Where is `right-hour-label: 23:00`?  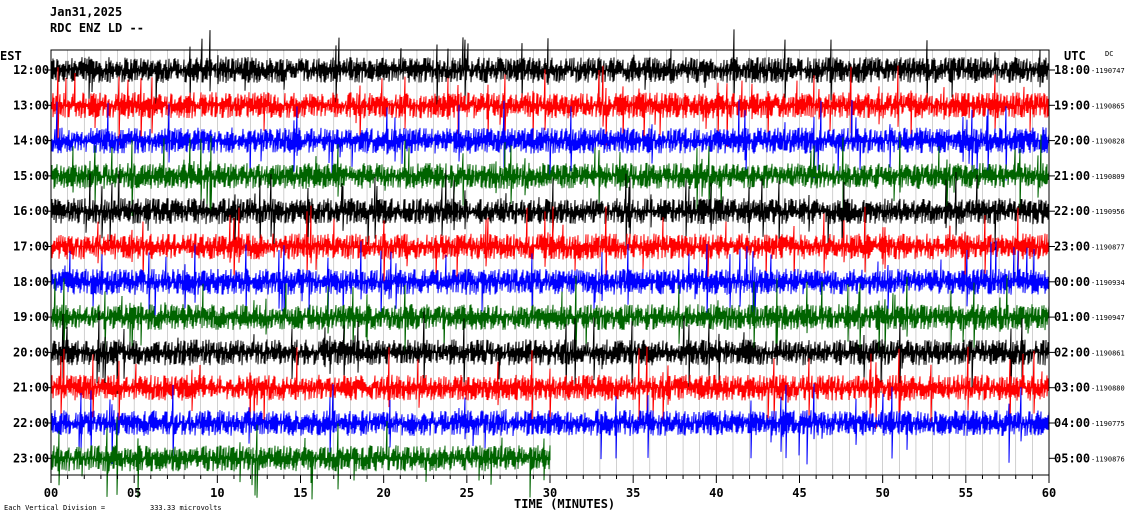
right-hour-label: 23:00 is located at coordinates (1072, 247).